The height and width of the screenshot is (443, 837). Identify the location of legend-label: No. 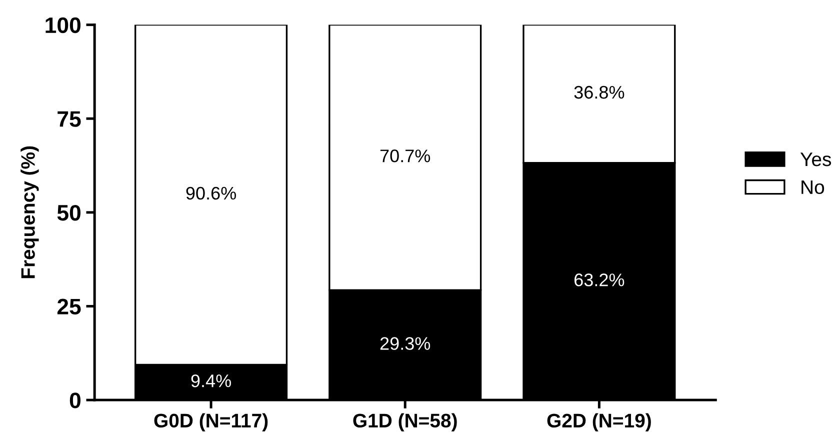
(813, 187).